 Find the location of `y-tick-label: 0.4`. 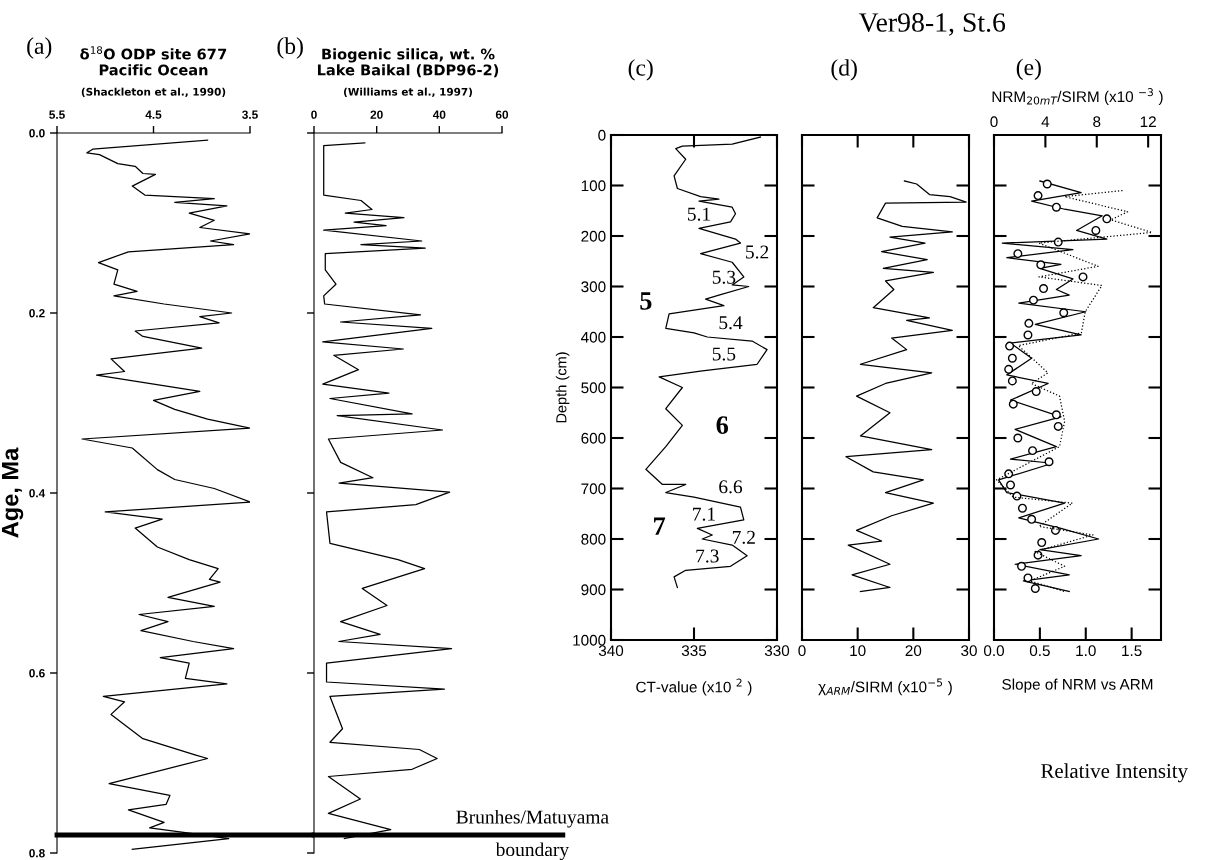

y-tick-label: 0.4 is located at coordinates (37, 493).